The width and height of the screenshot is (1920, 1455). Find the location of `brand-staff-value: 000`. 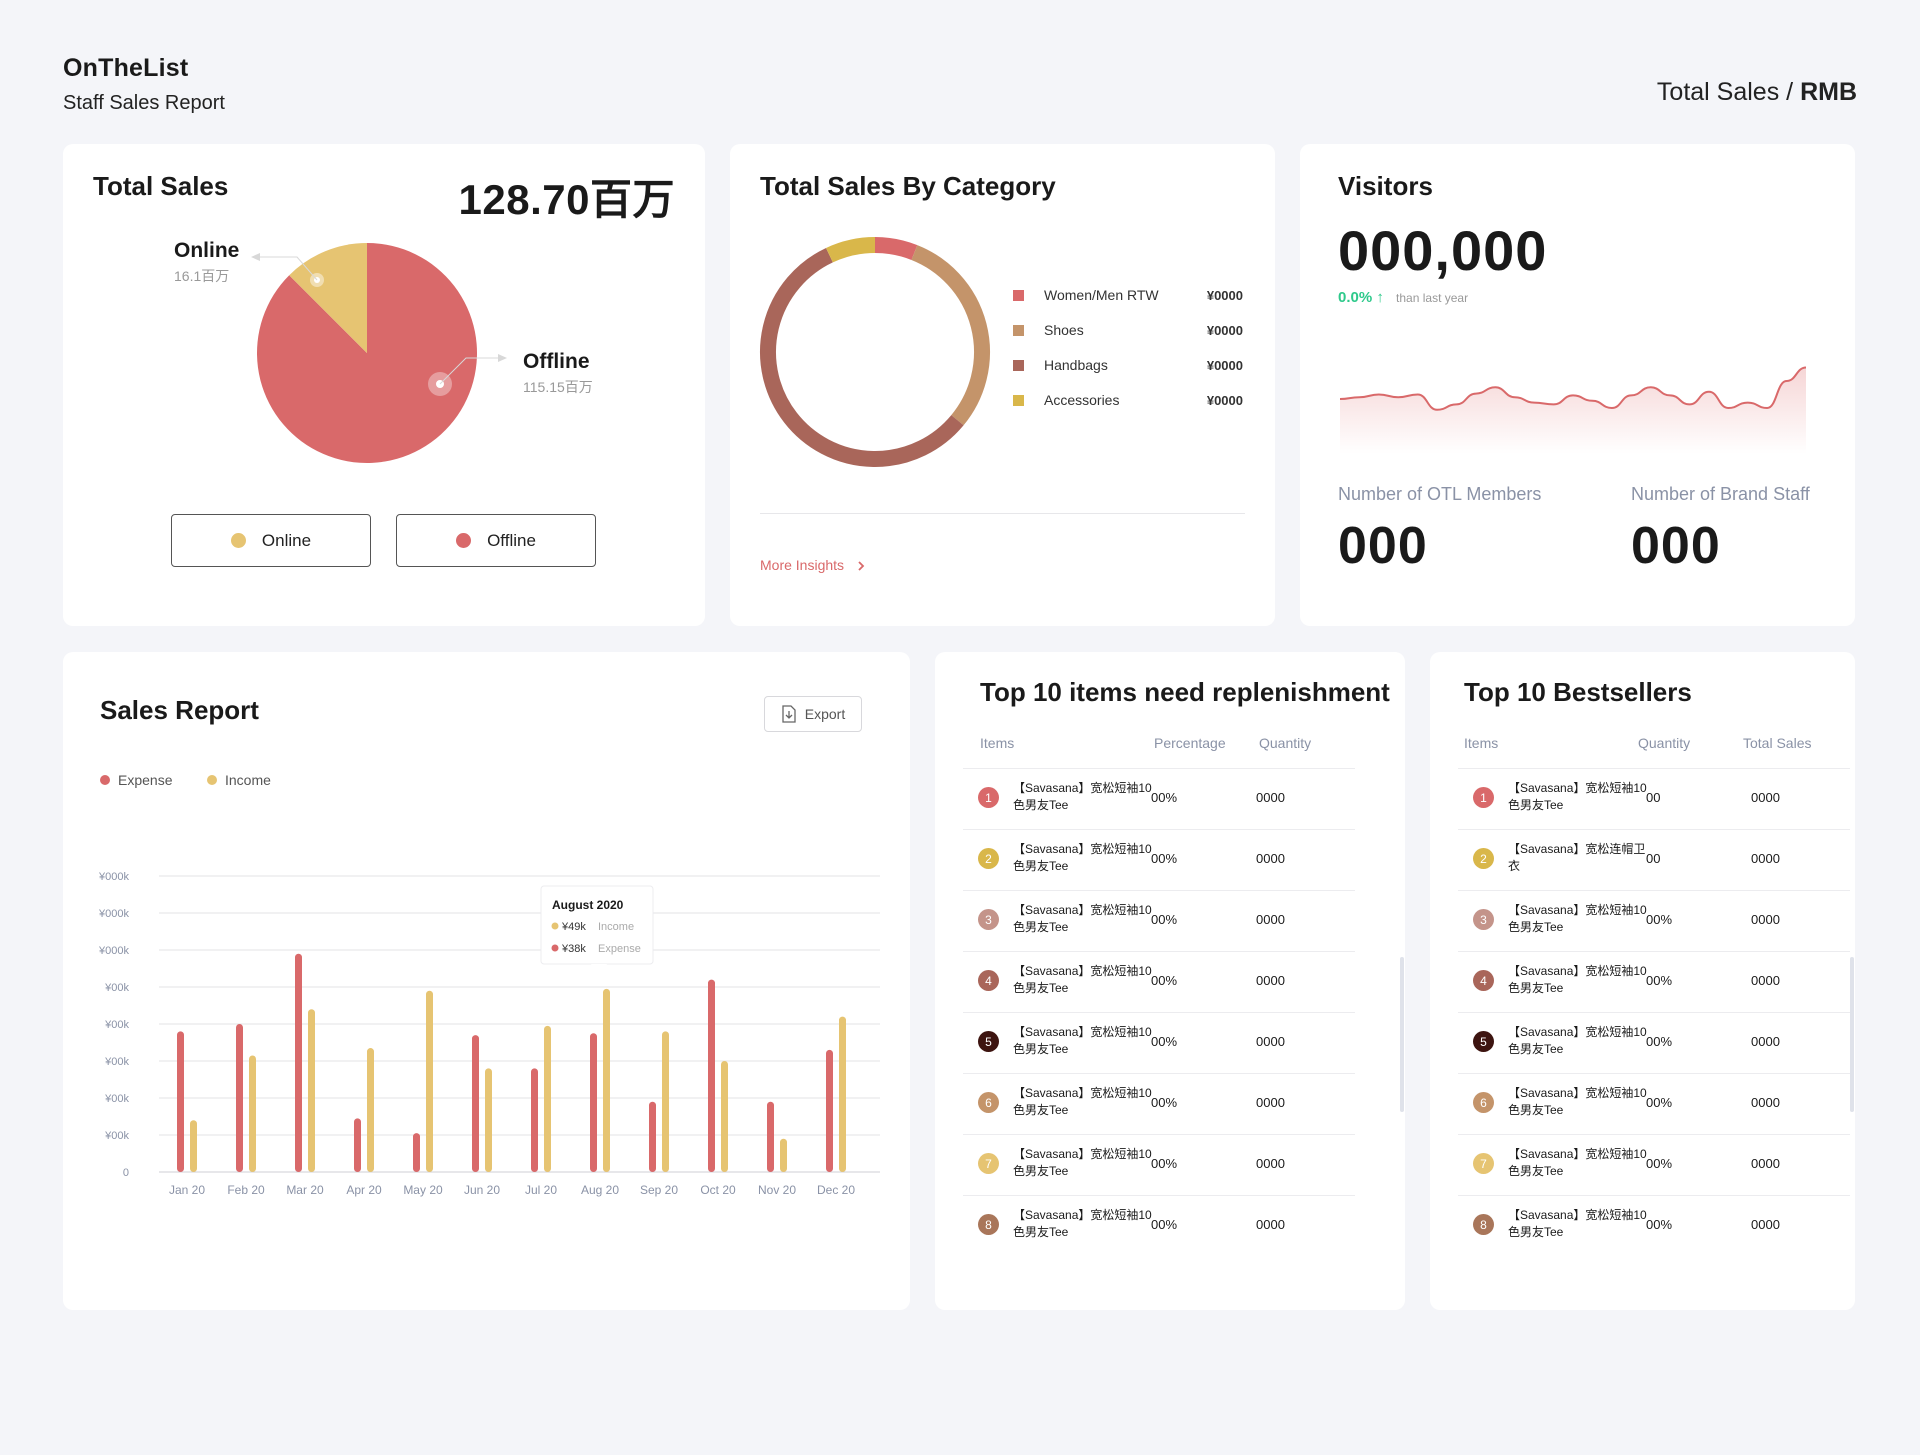

brand-staff-value: 000 is located at coordinates (1676, 546).